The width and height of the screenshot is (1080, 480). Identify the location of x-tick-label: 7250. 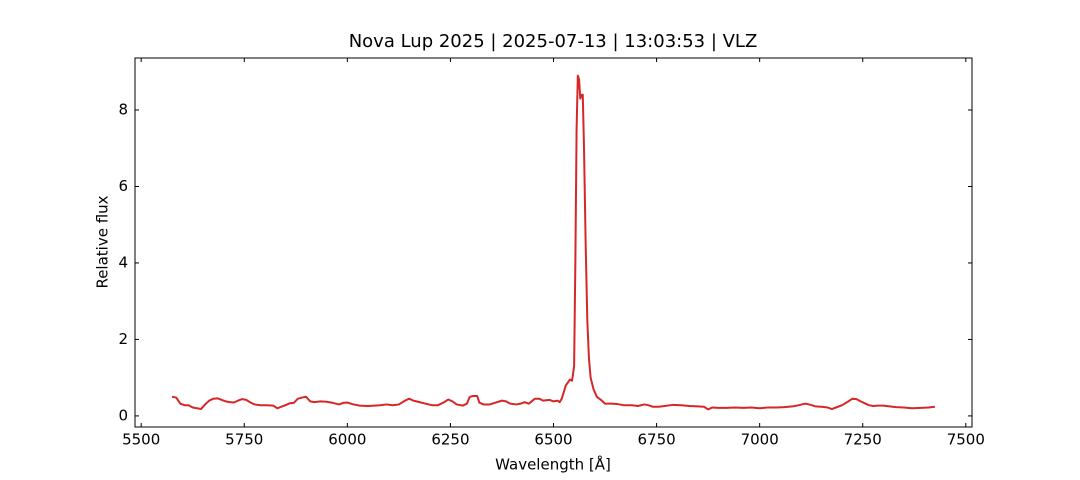
(863, 440).